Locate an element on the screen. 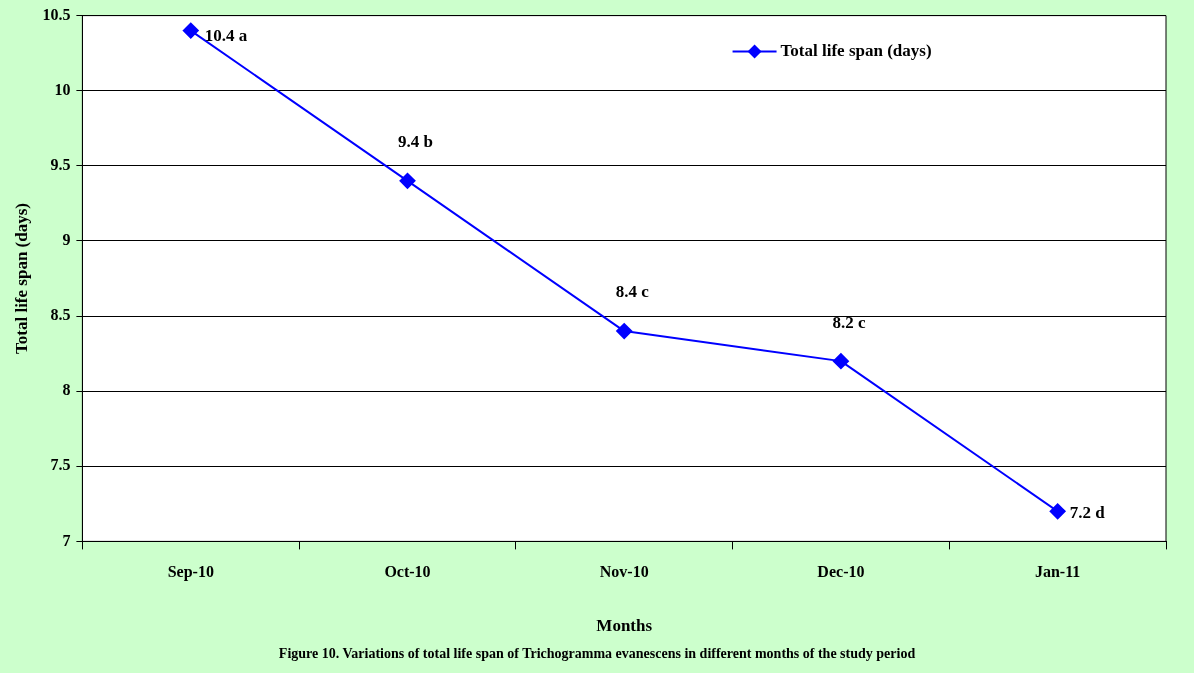  data-label: 10.4 a is located at coordinates (226, 36).